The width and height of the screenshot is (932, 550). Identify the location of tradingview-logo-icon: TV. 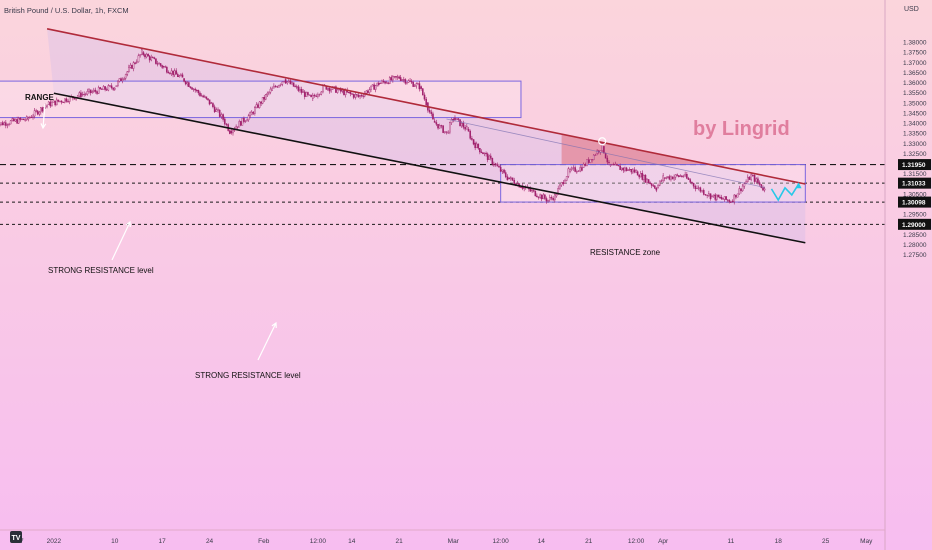
(16, 537).